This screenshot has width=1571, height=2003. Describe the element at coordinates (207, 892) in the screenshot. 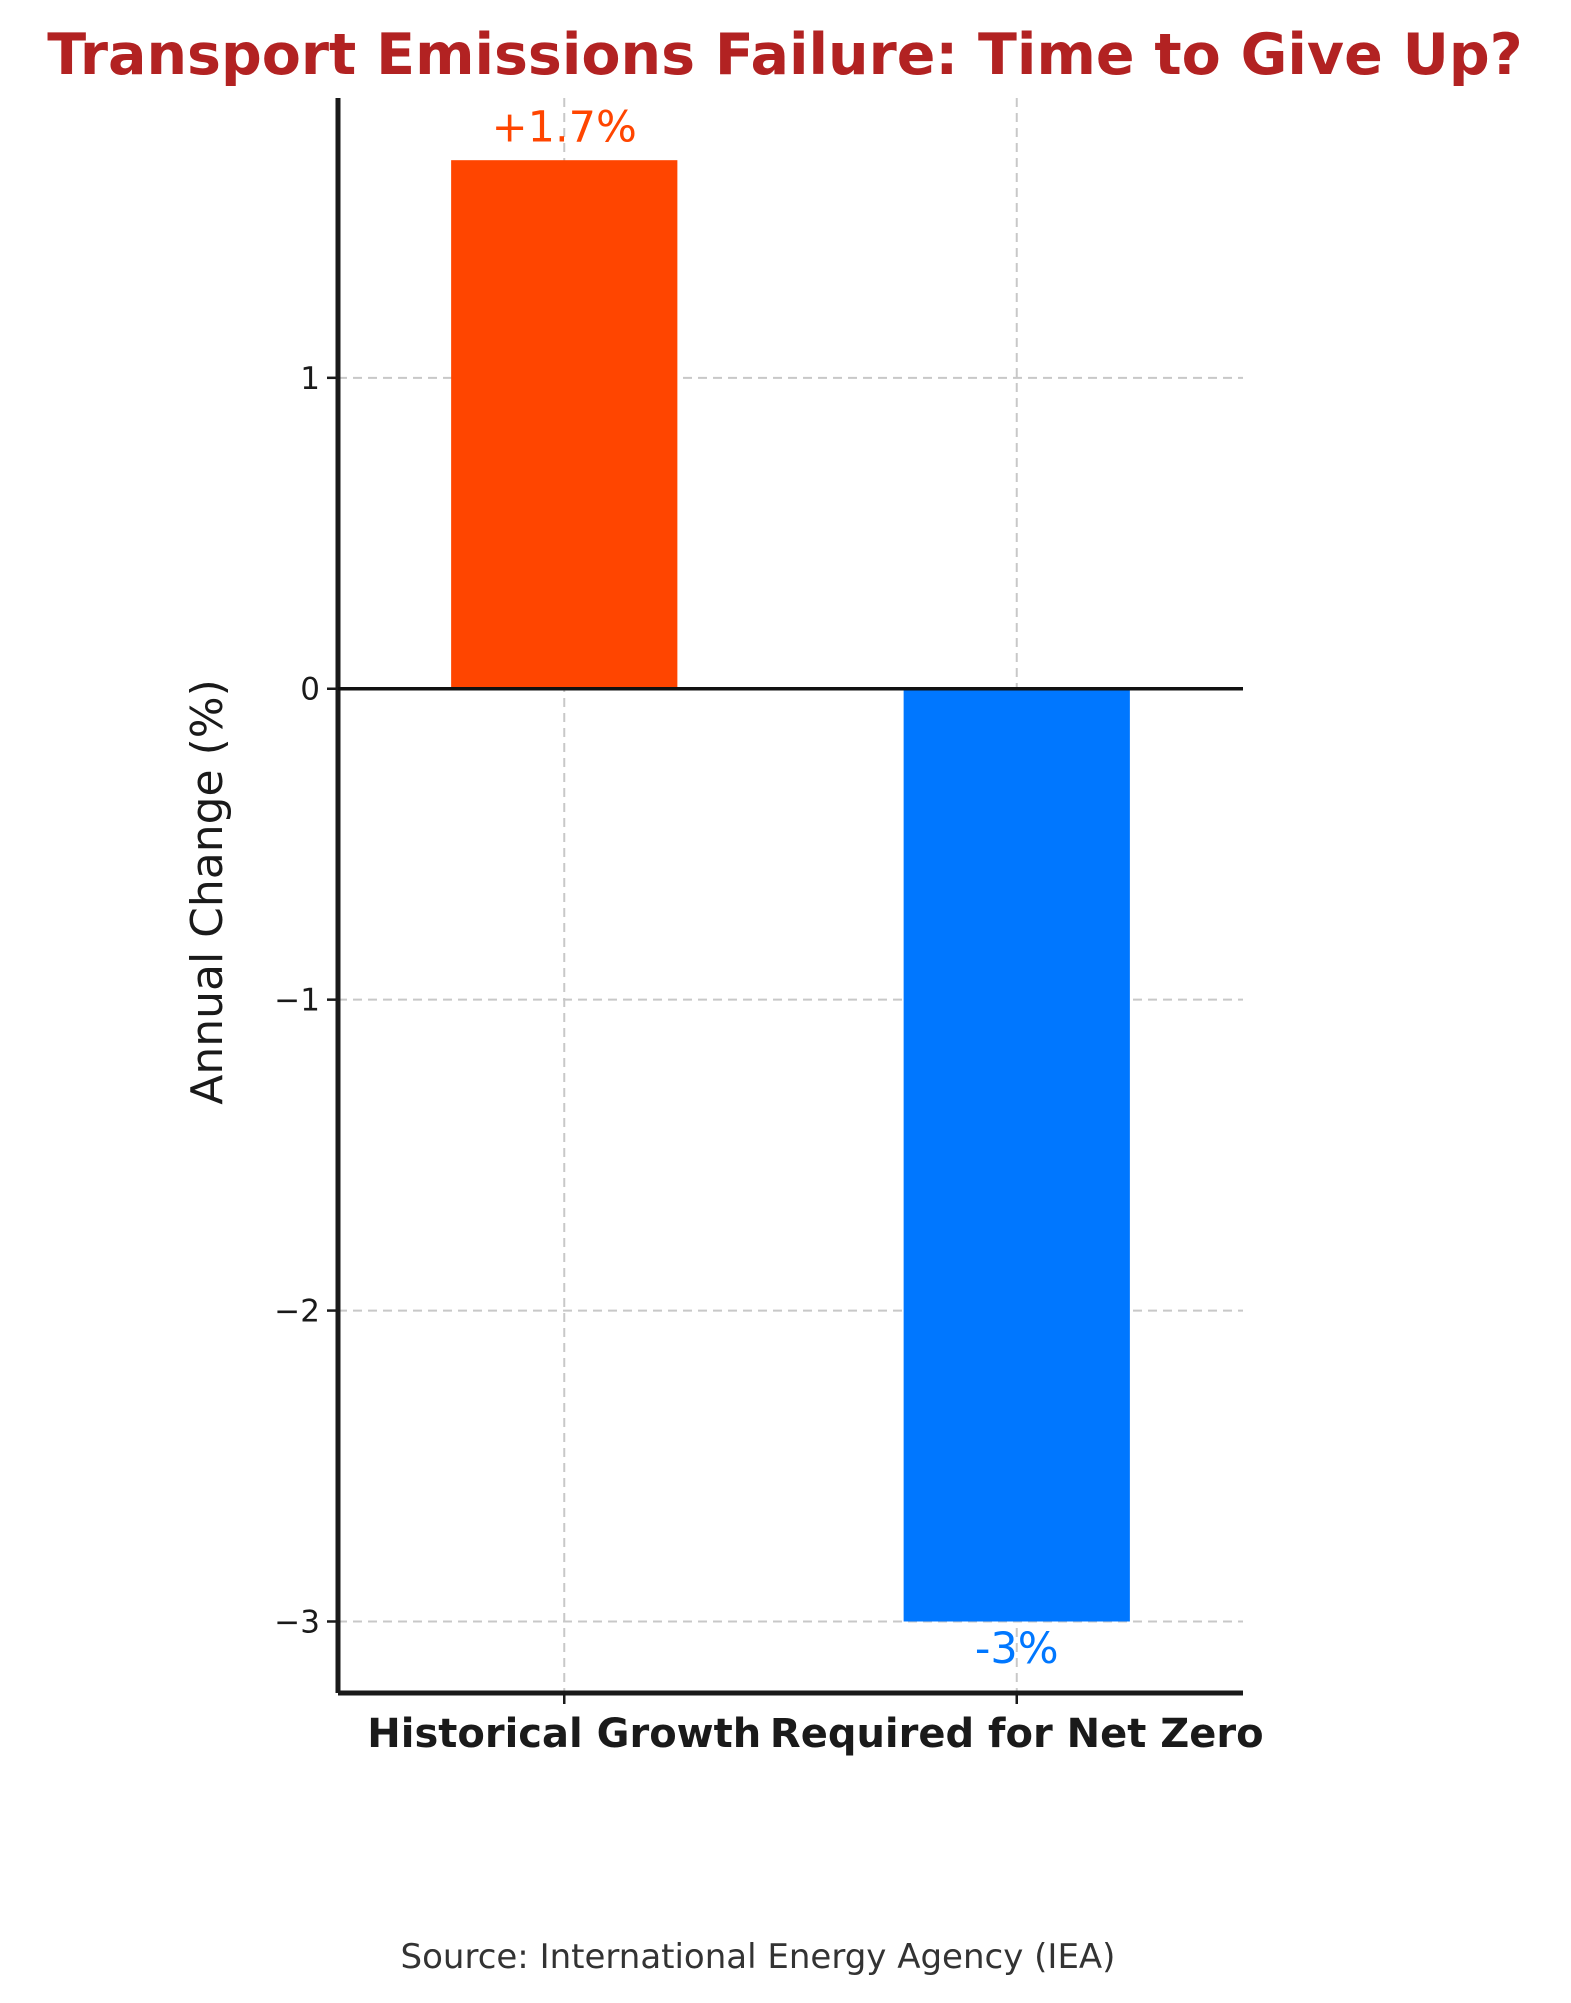

I see `y-axis-label: Annual Change (%)` at that location.